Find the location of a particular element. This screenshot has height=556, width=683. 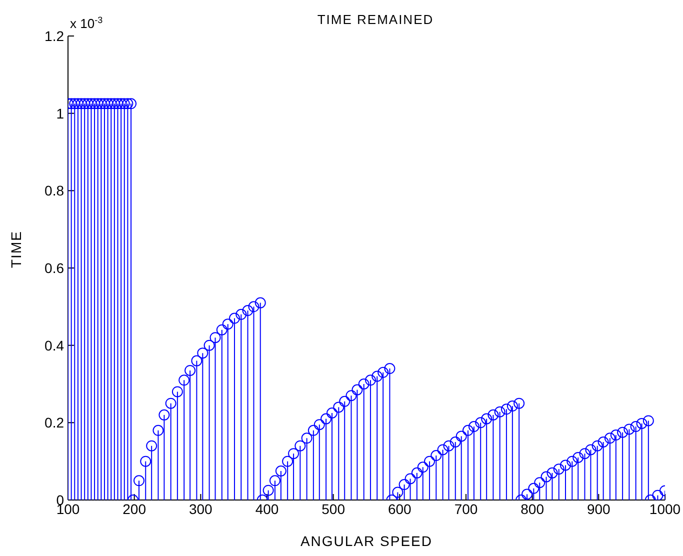

x-tick-label: 400 is located at coordinates (267, 508).